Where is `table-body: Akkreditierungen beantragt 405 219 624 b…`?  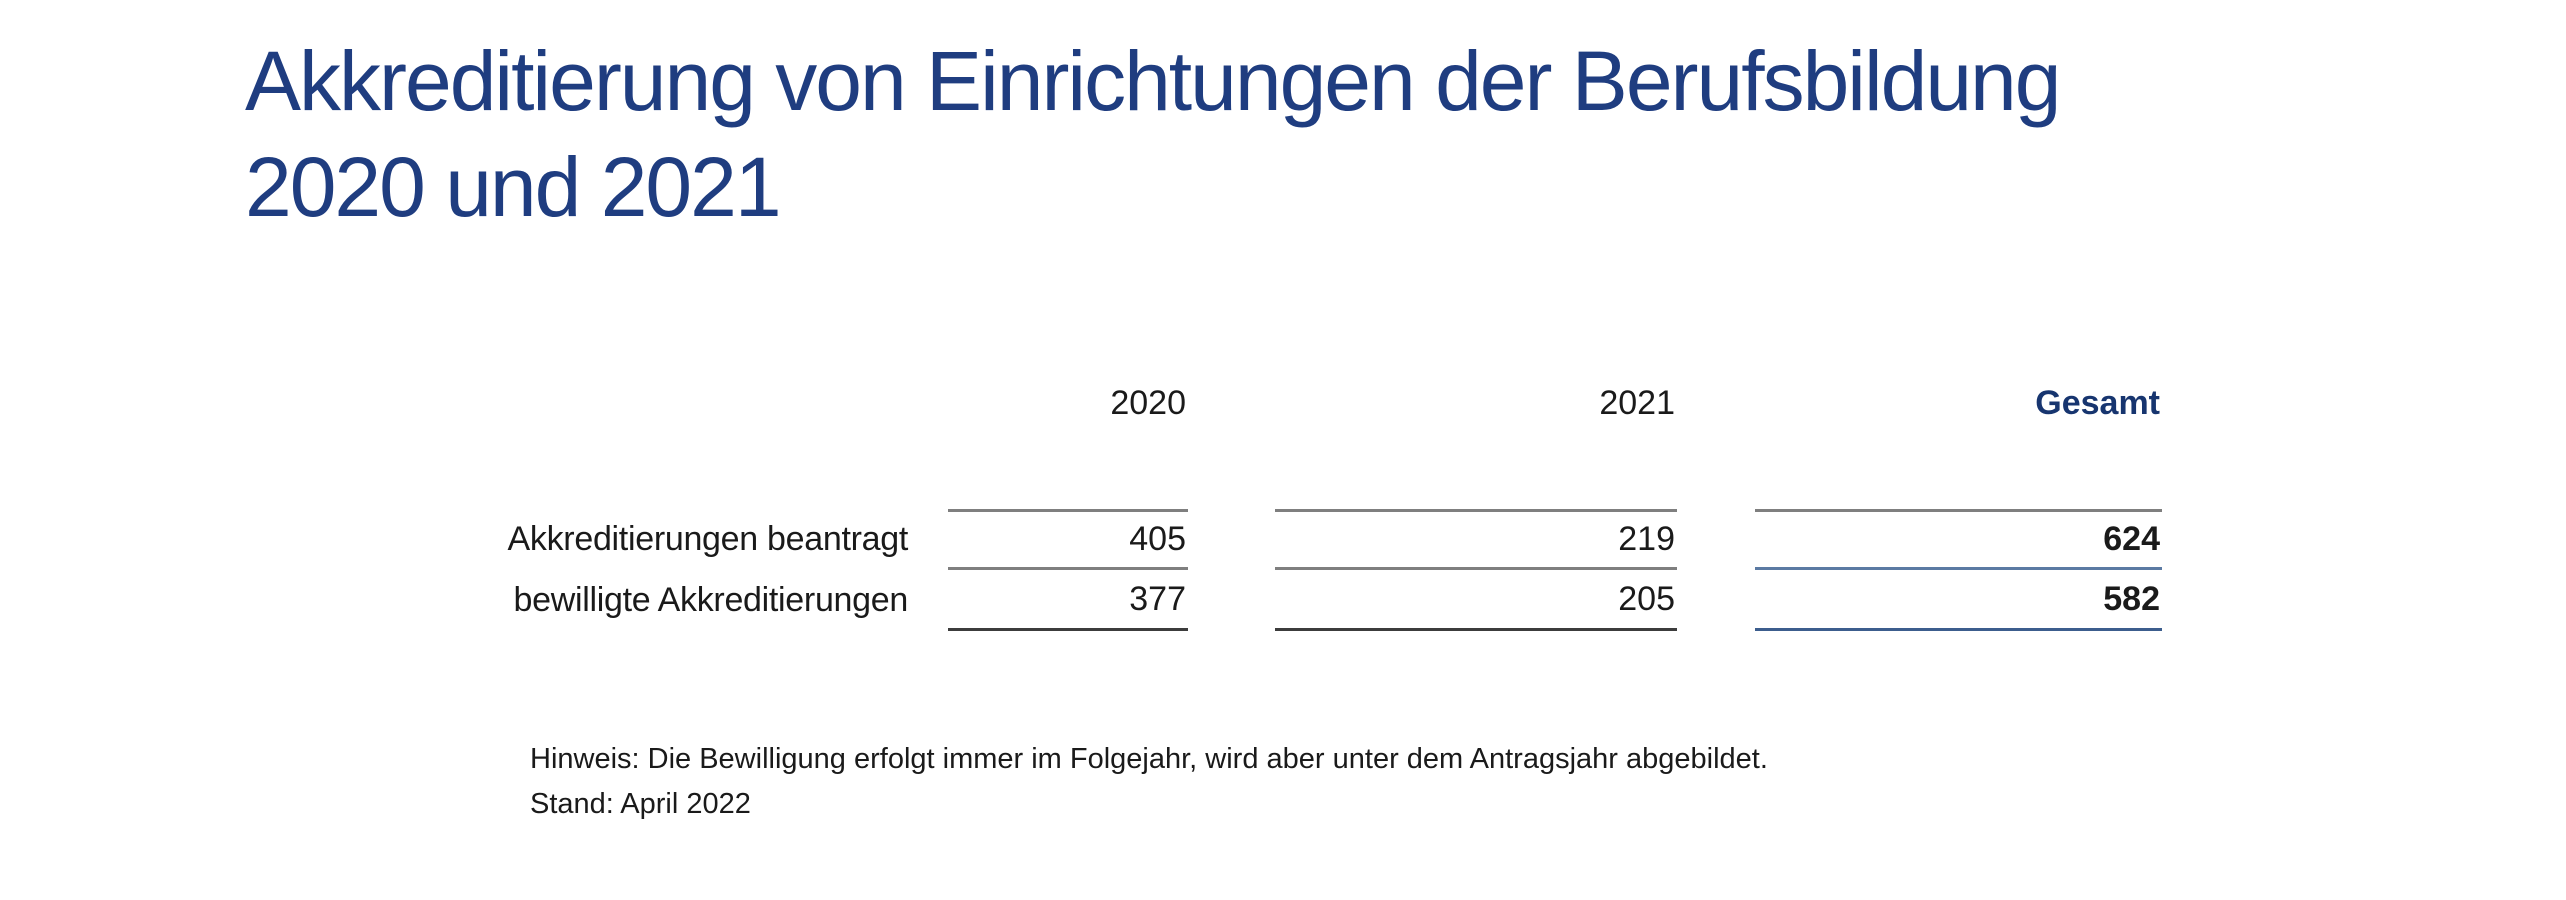 table-body: Akkreditierungen beantragt 405 219 624 b… is located at coordinates (1325, 570).